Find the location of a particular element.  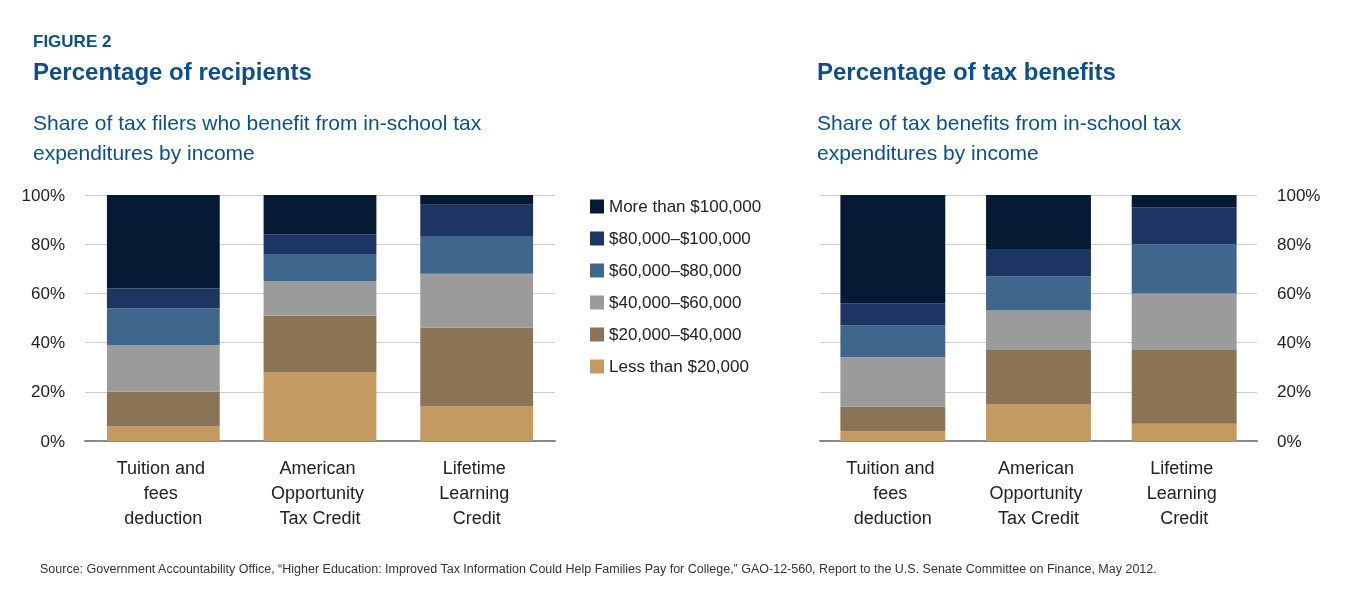

legend-label: $60,000–$80,000 is located at coordinates (675, 270).